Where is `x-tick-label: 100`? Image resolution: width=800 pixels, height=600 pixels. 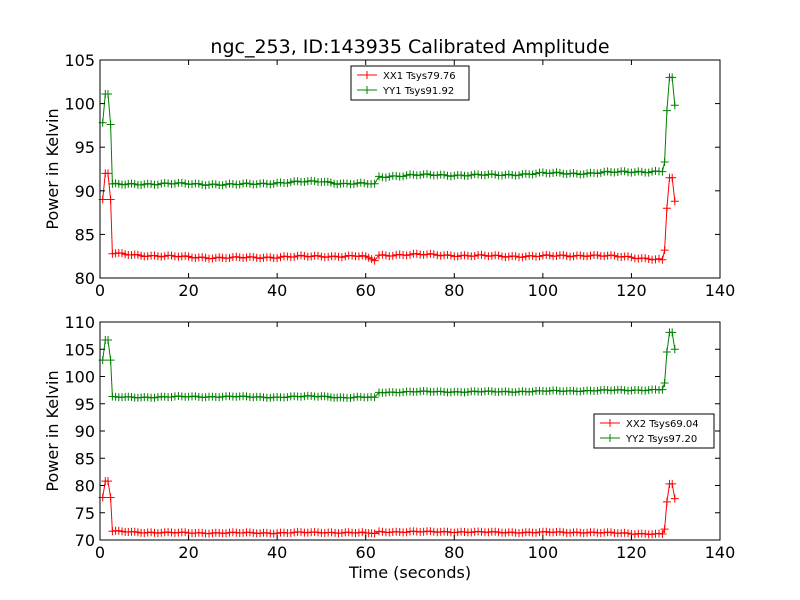
x-tick-label: 100 is located at coordinates (543, 552).